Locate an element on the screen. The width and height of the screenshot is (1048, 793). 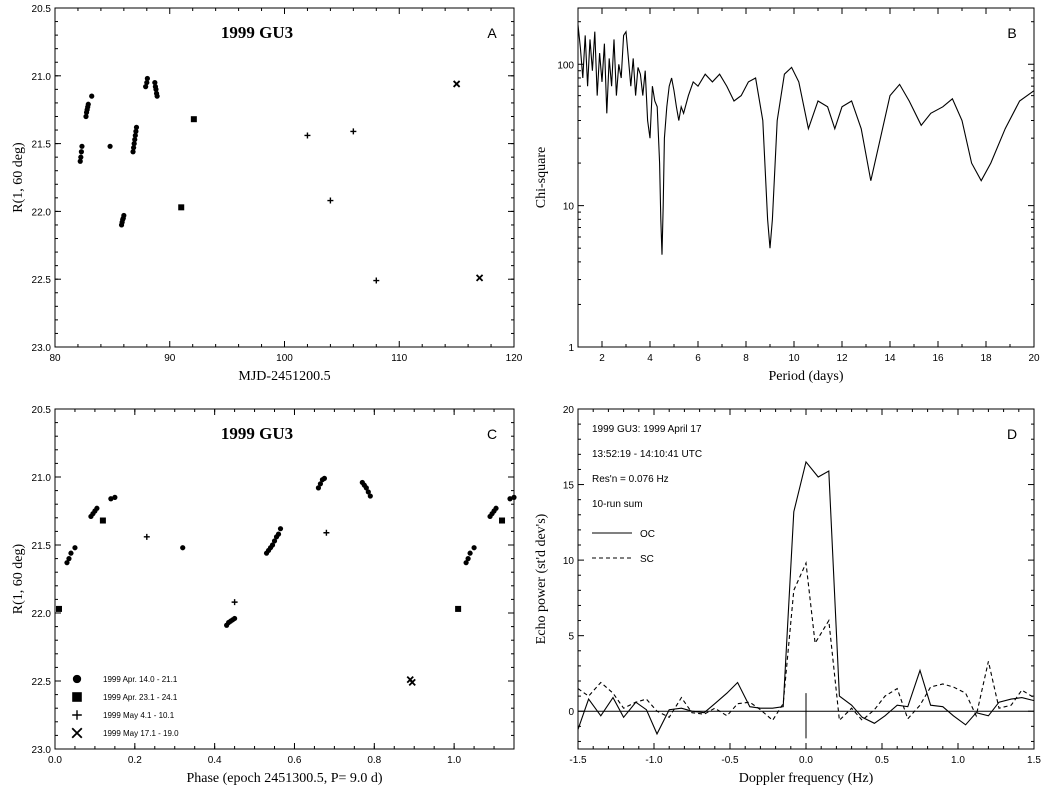
panel-label: C is located at coordinates (492, 434).